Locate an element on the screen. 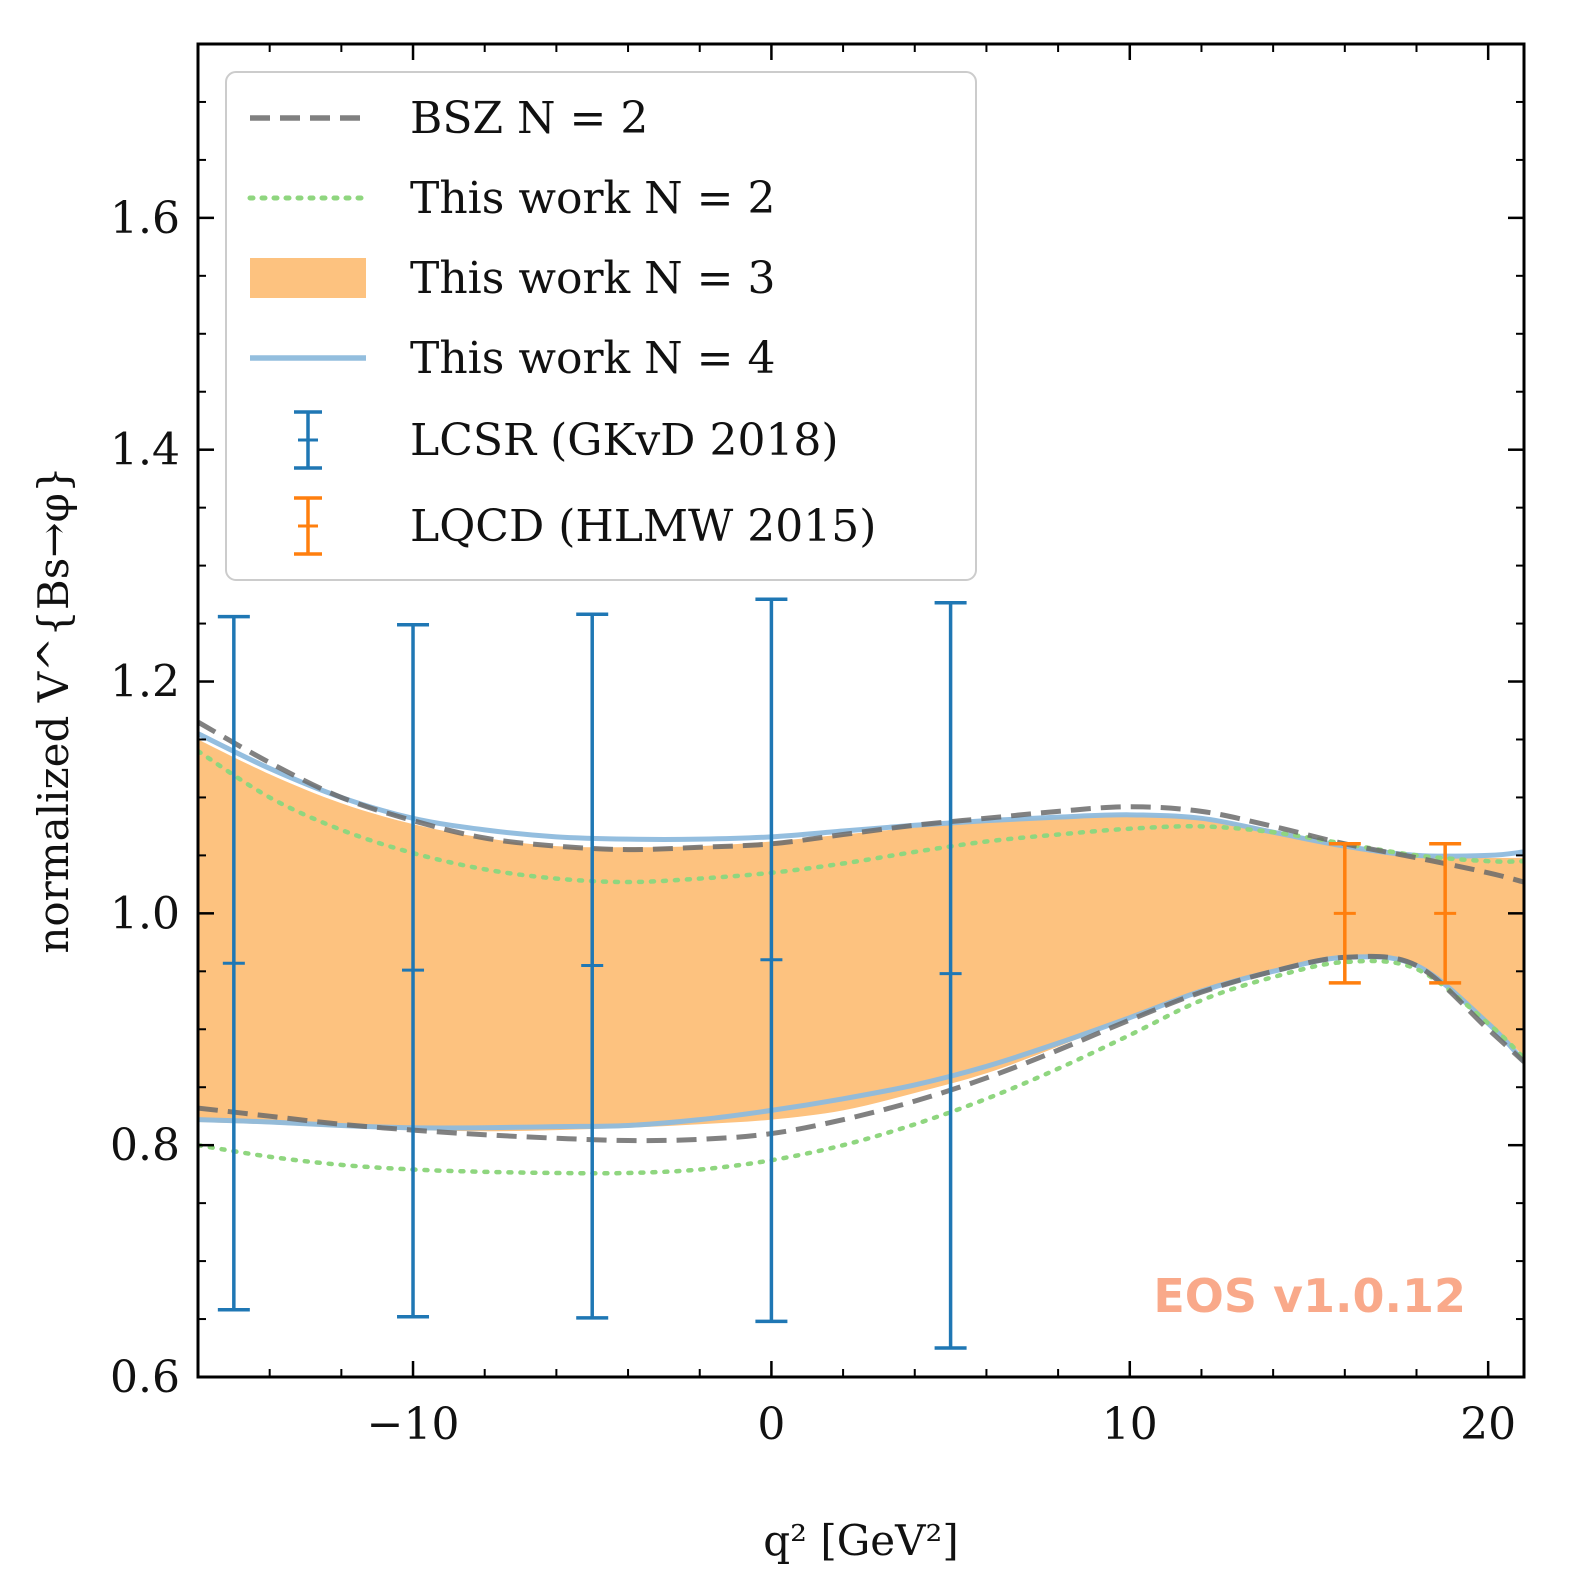  legend-label: This work N = 2 is located at coordinates (593, 198).